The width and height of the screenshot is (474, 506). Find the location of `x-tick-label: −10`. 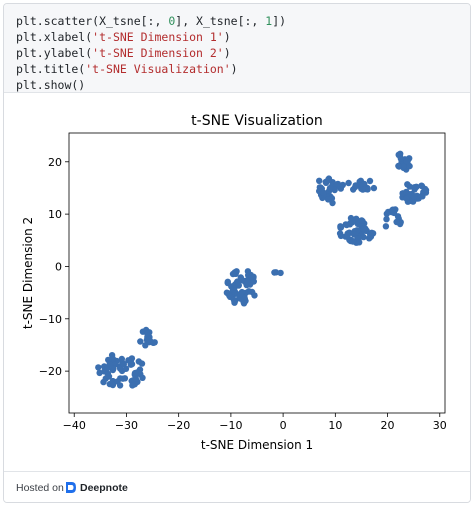

x-tick-label: −10 is located at coordinates (230, 425).